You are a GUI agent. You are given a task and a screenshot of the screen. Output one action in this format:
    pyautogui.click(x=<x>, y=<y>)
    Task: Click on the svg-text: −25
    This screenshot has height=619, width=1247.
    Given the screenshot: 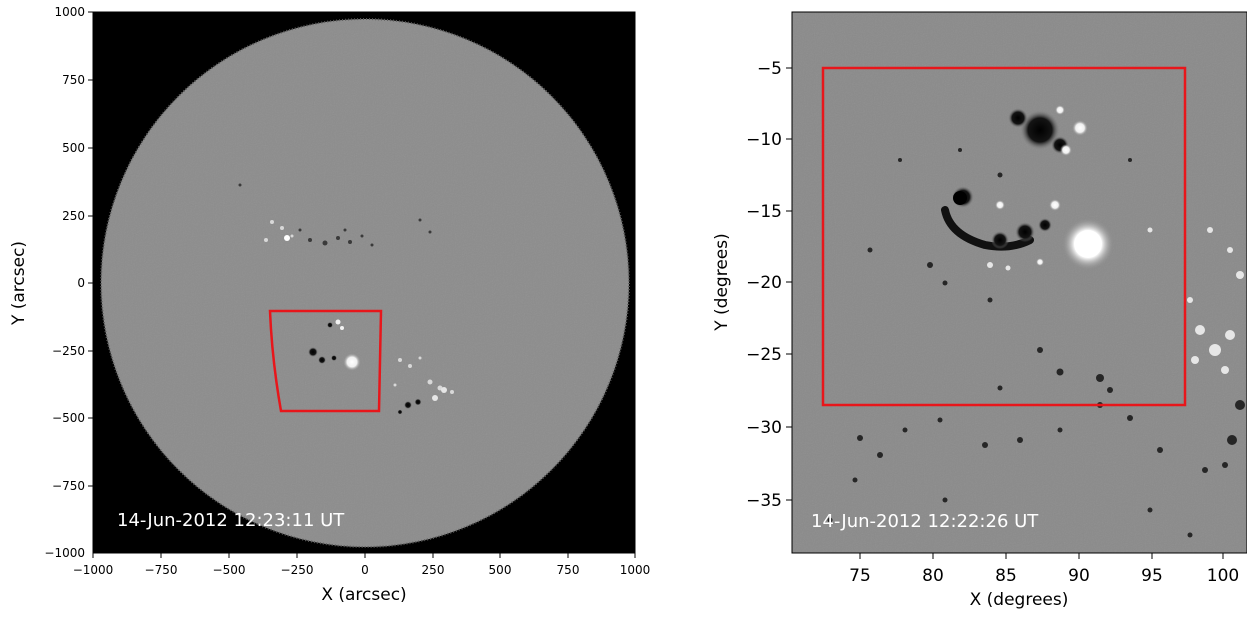 What is the action you would take?
    pyautogui.click(x=764, y=355)
    